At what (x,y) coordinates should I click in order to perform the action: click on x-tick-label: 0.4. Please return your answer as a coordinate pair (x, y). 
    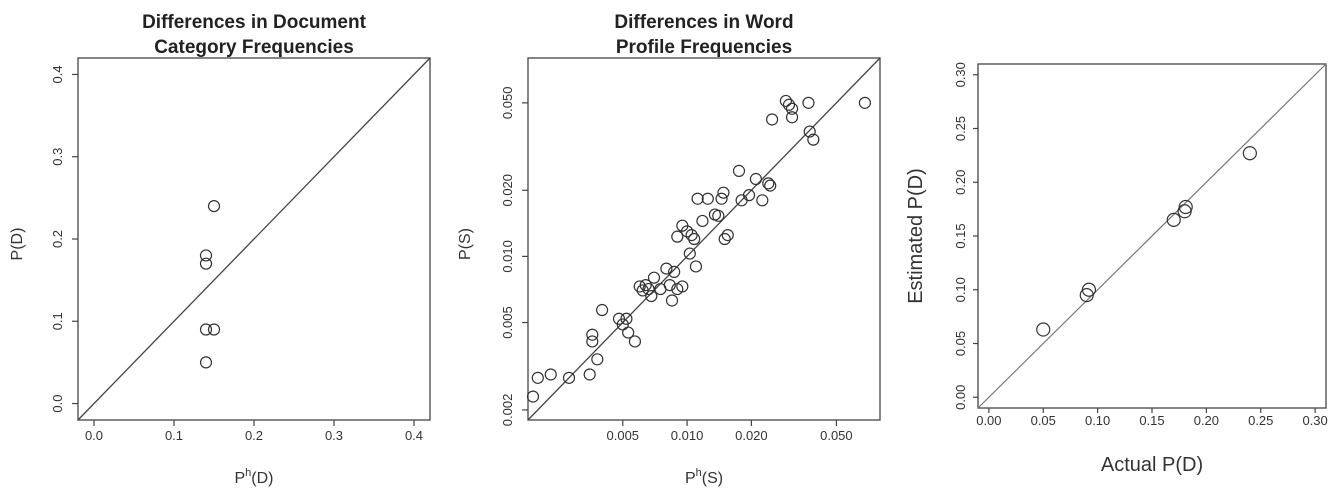
    Looking at the image, I should click on (414, 435).